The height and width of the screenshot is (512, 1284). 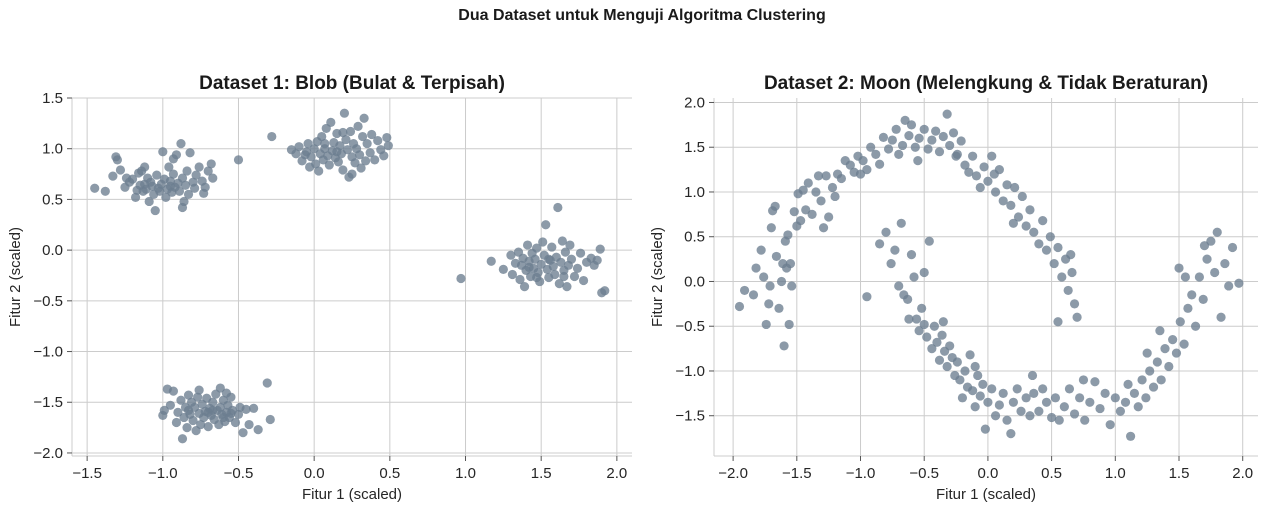 I want to click on chart-2-y-tick-label: 0.0, so click(x=694, y=281).